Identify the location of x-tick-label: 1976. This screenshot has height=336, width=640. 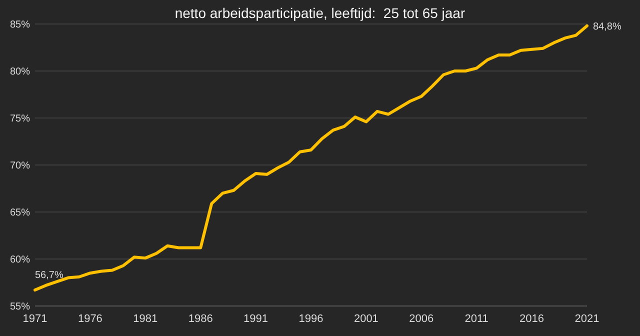
(90, 319).